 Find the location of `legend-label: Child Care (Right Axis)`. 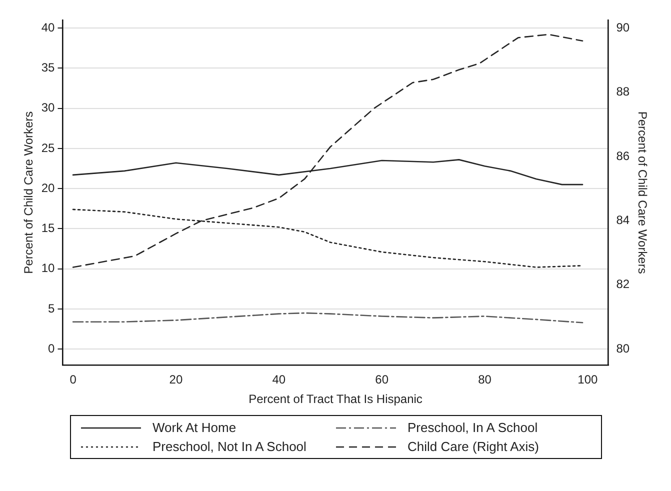

legend-label: Child Care (Right Axis) is located at coordinates (473, 446).